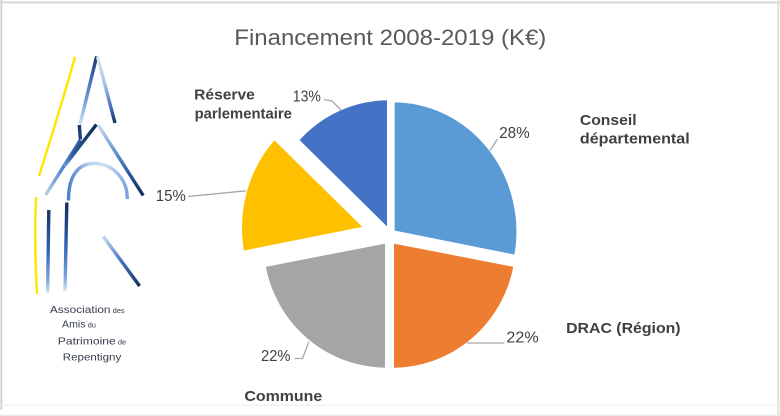 The height and width of the screenshot is (416, 780). I want to click on svg-text: 28%, so click(514, 133).